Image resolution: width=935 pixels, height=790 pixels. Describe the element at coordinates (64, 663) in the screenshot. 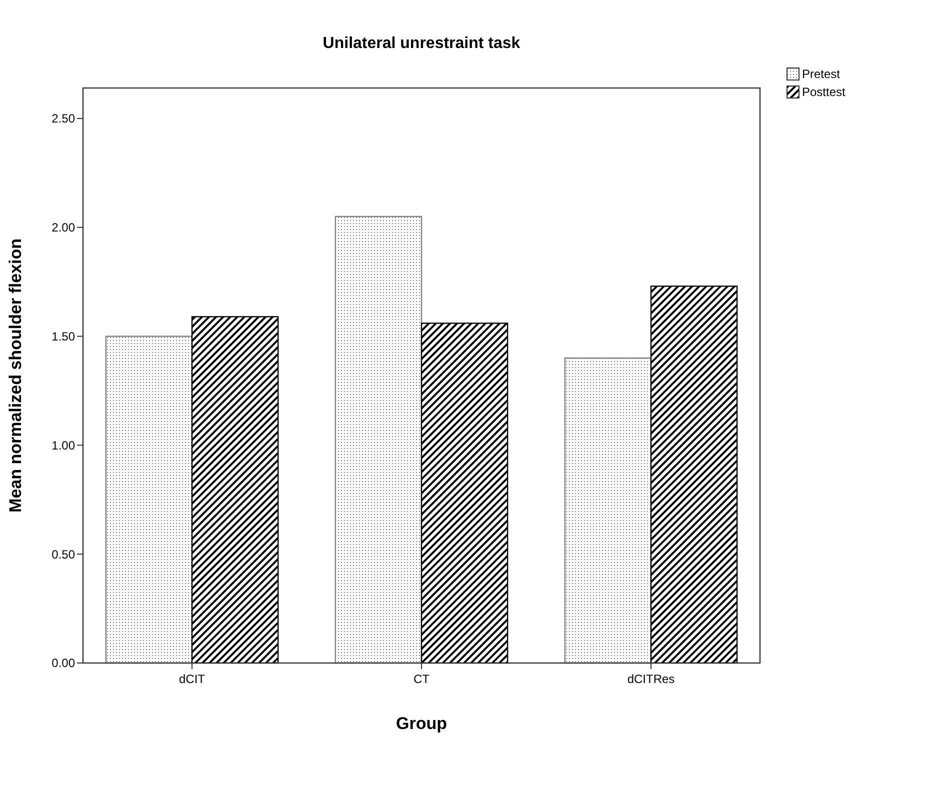

I see `y-tick-label: 0.00` at that location.